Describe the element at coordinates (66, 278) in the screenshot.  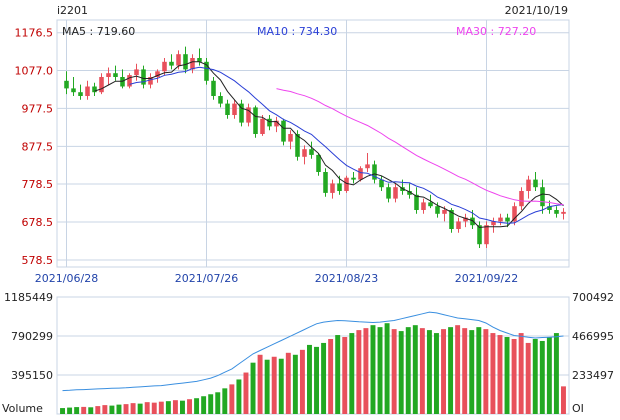
I see `price-x-tick: 2021/06/28` at that location.